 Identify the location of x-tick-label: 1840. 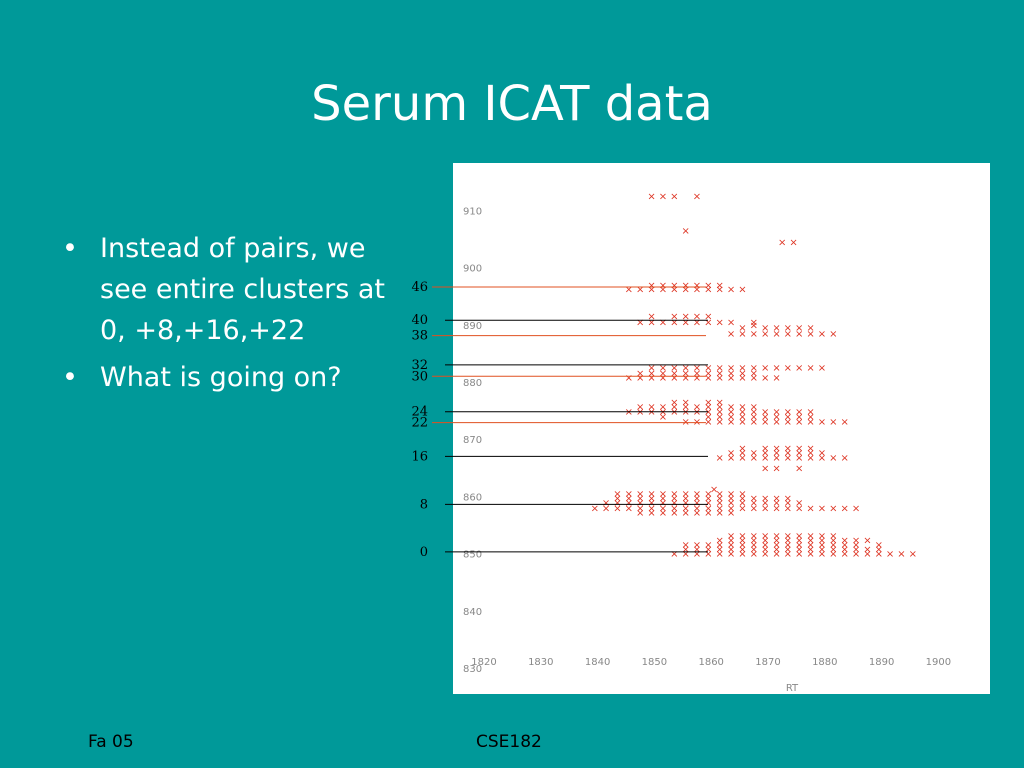
(597, 662).